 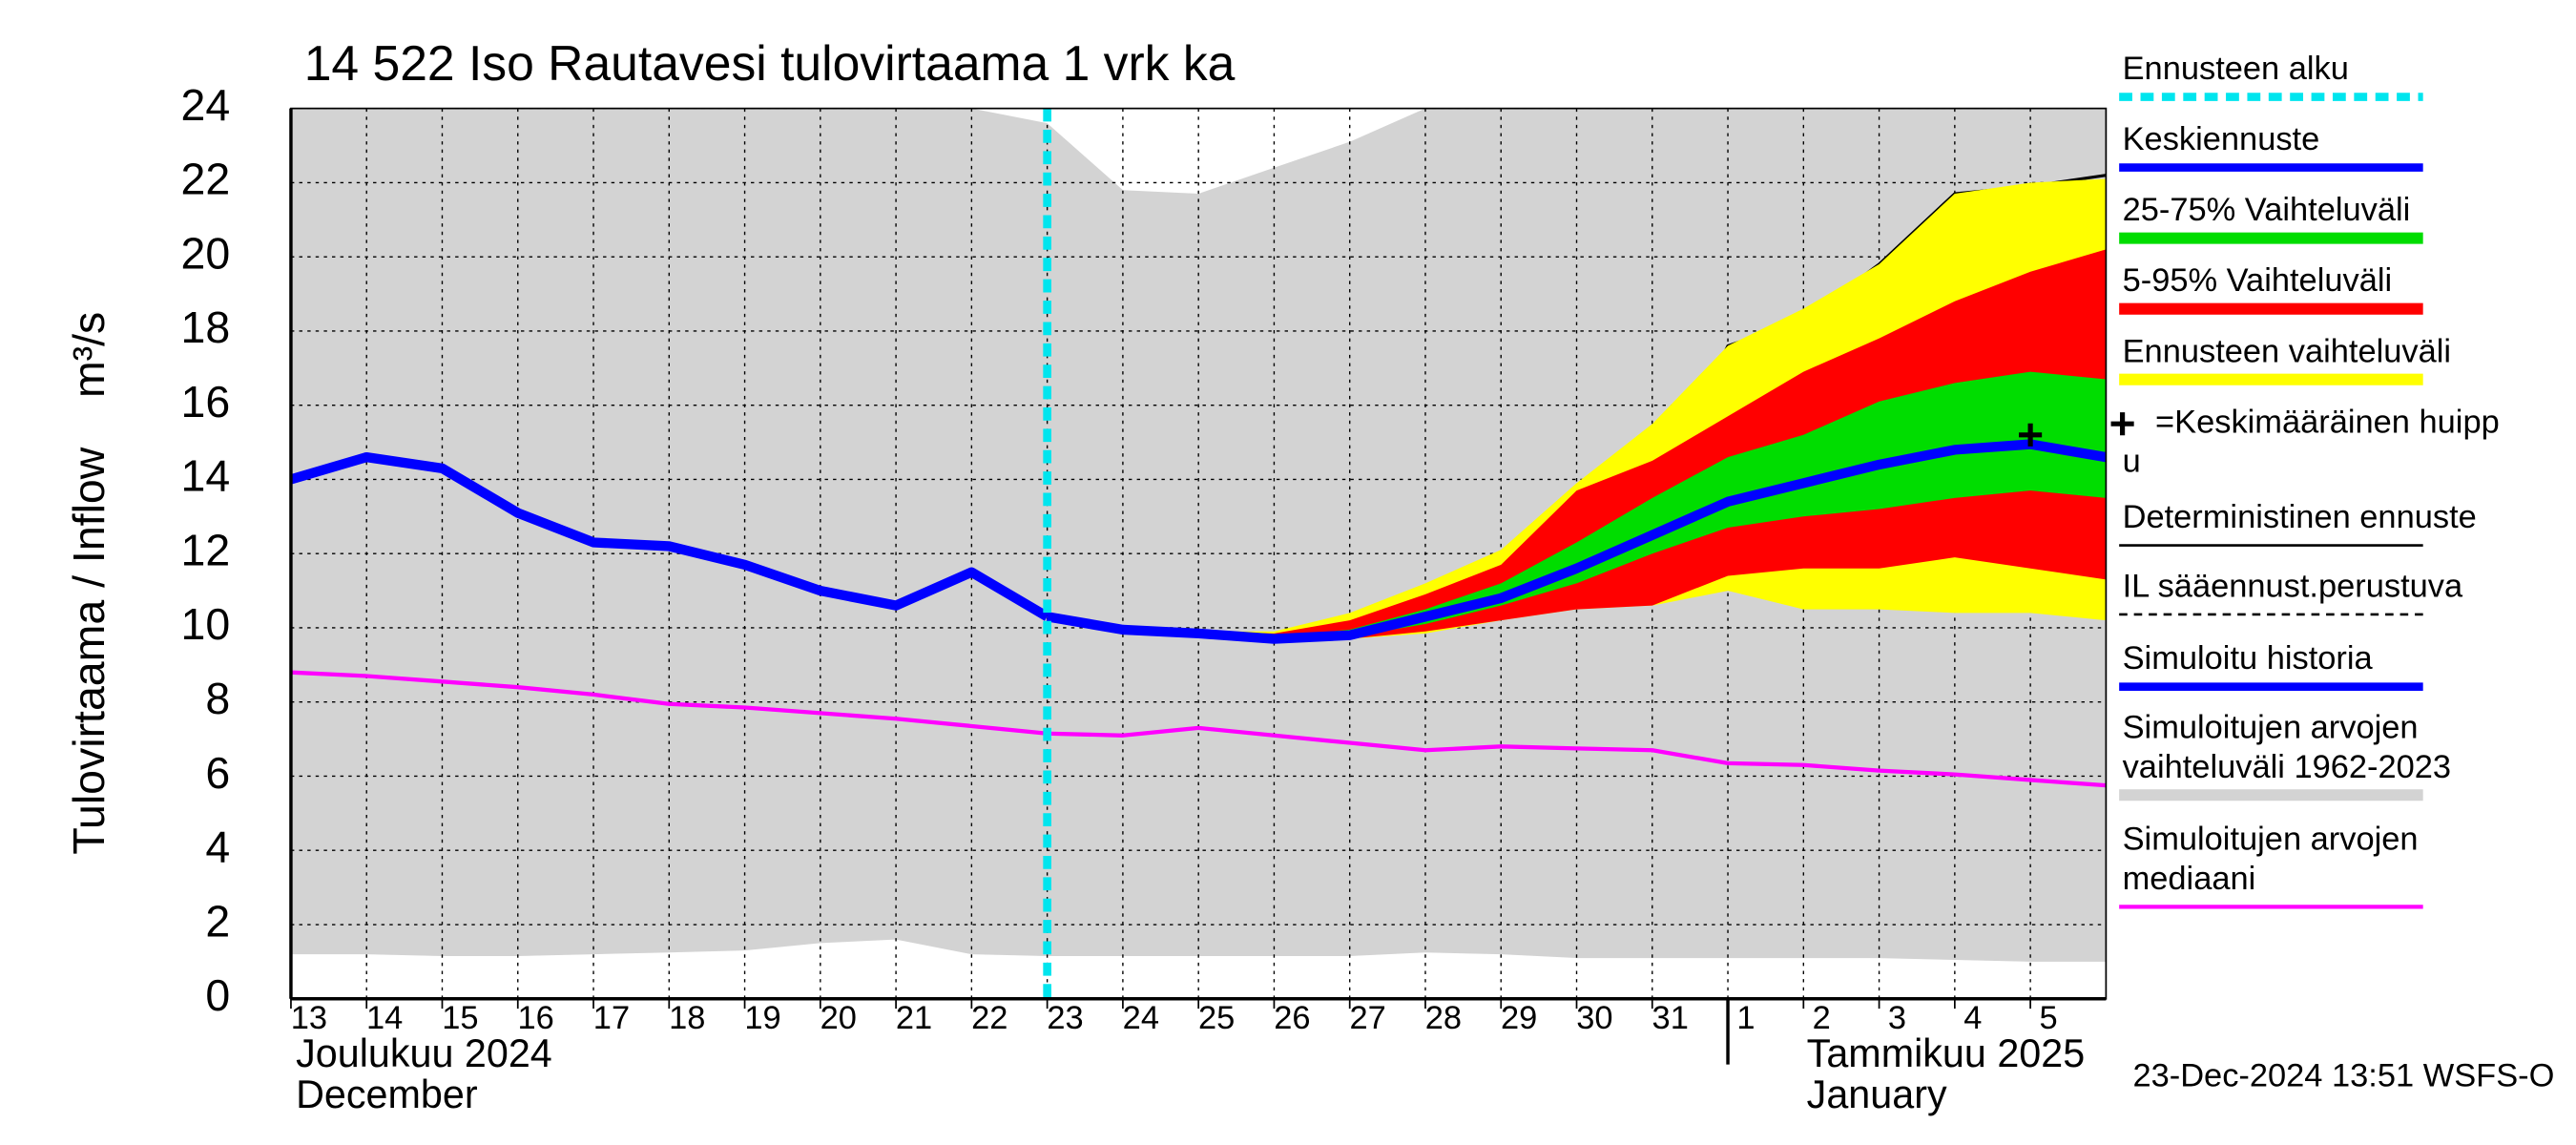 I want to click on x-tick-label: 16, so click(x=536, y=1018).